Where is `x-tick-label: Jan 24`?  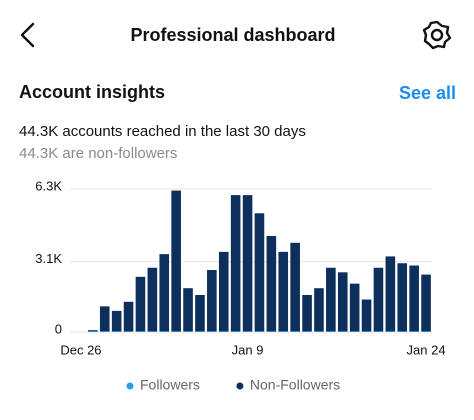
x-tick-label: Jan 24 is located at coordinates (426, 349).